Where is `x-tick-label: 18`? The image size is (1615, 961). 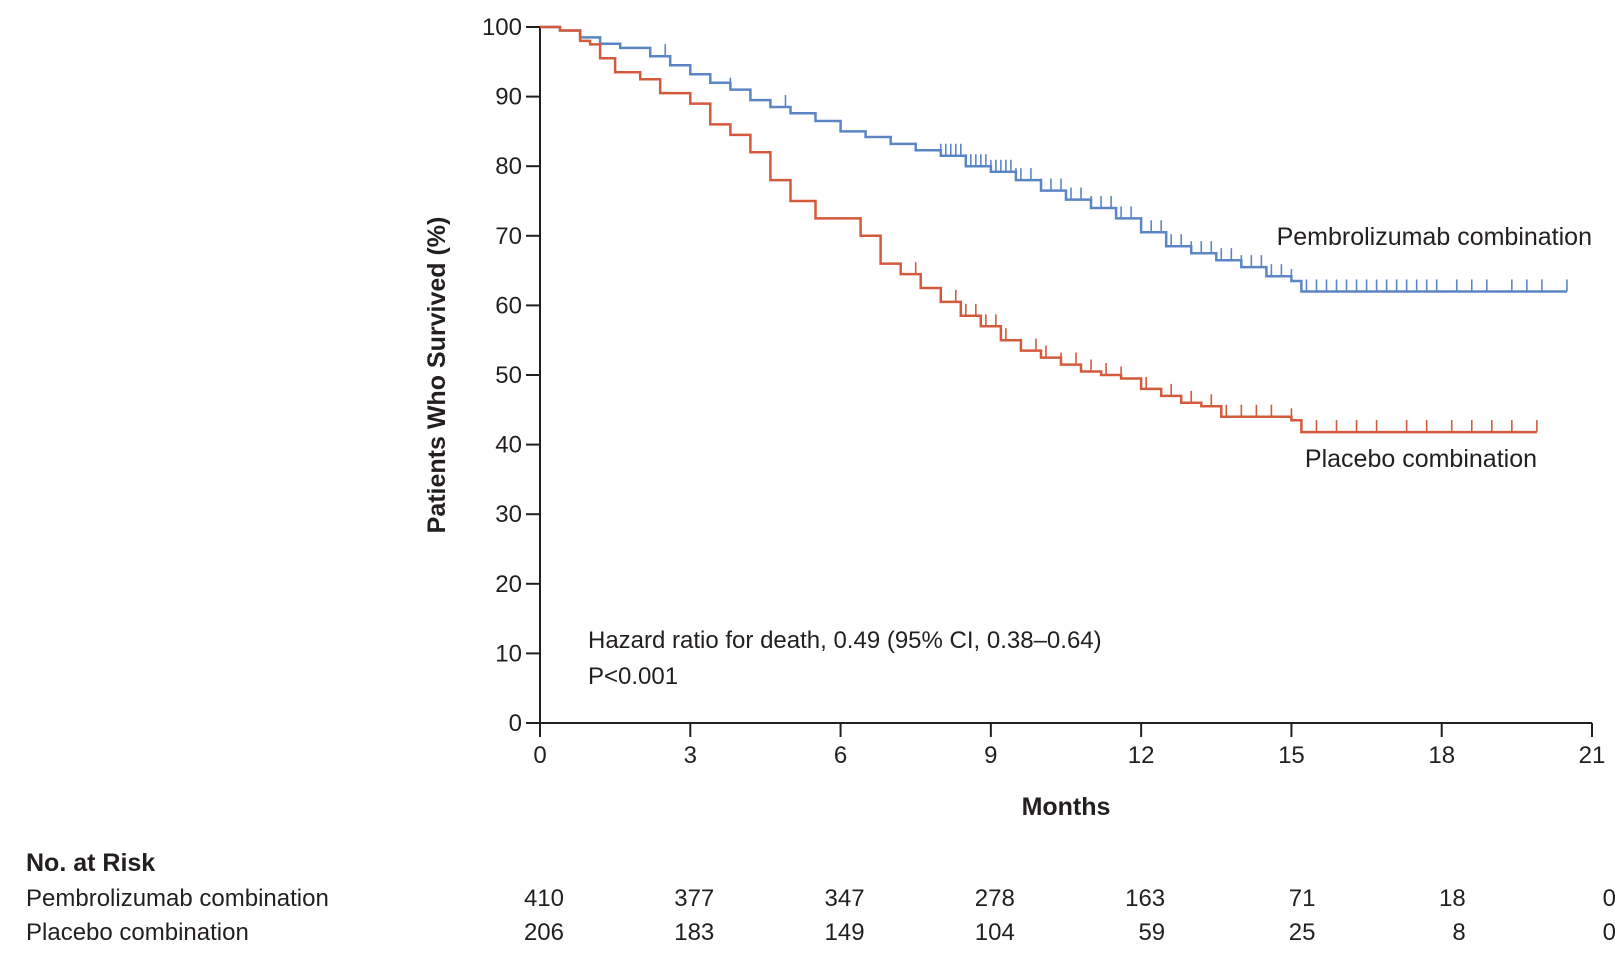 x-tick-label: 18 is located at coordinates (1441, 755).